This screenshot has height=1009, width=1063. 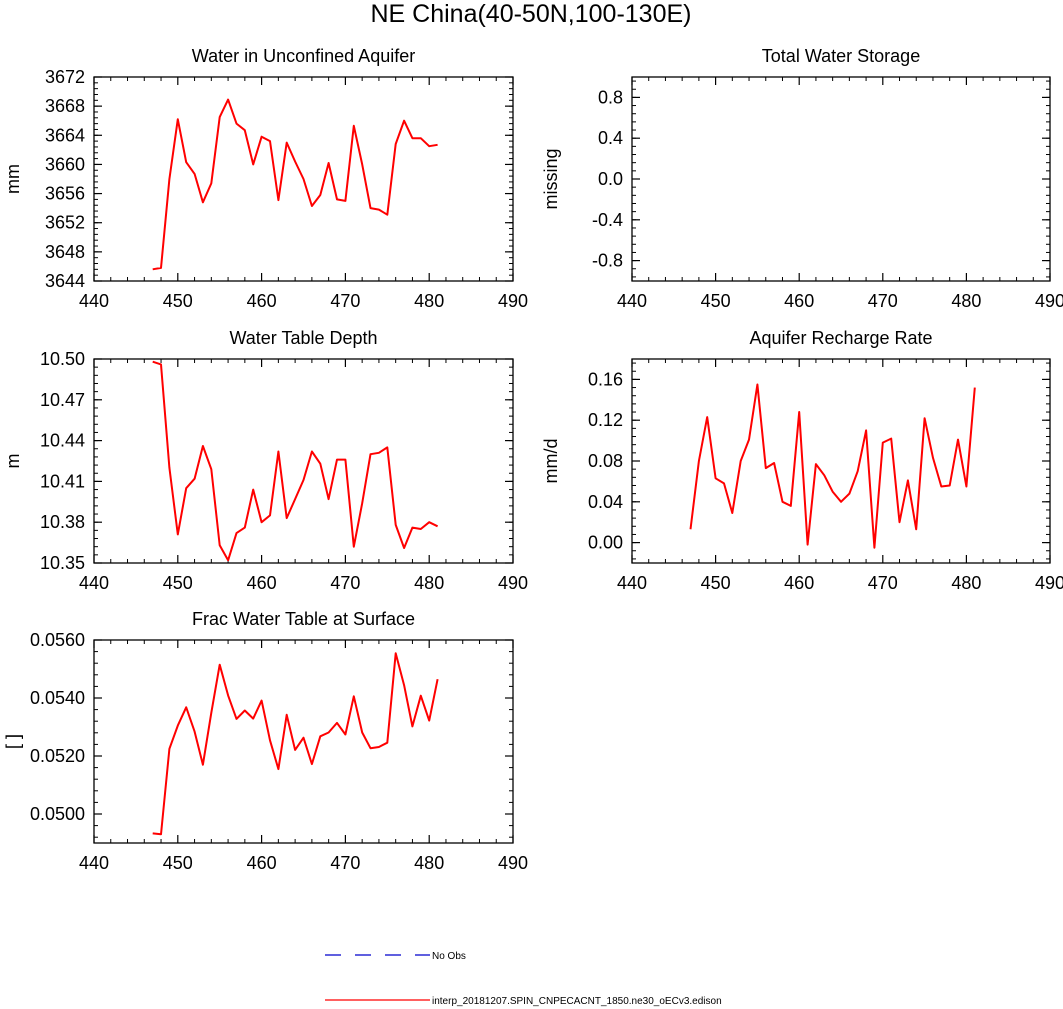 What do you see at coordinates (62, 441) in the screenshot?
I see `y-tick-label: 10.44` at bounding box center [62, 441].